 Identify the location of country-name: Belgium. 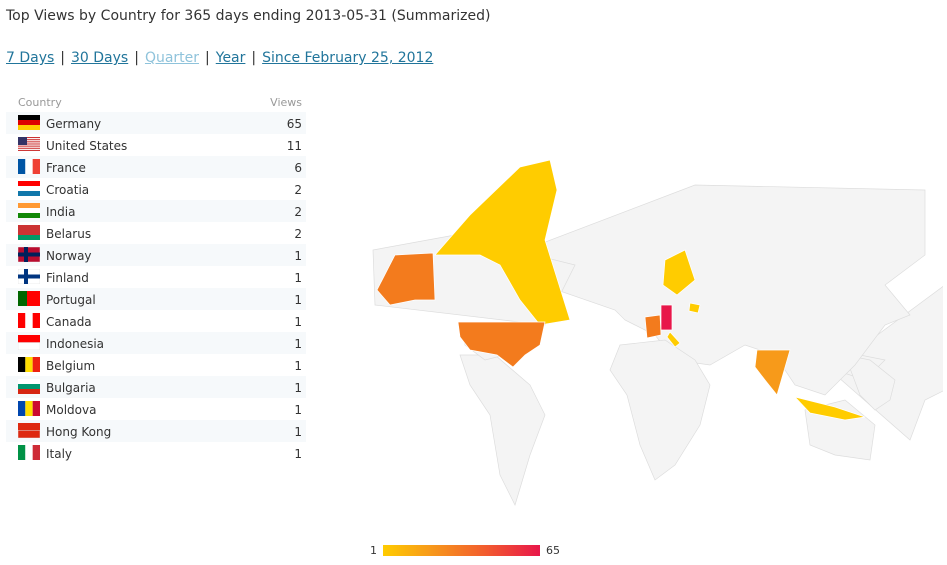
(71, 366).